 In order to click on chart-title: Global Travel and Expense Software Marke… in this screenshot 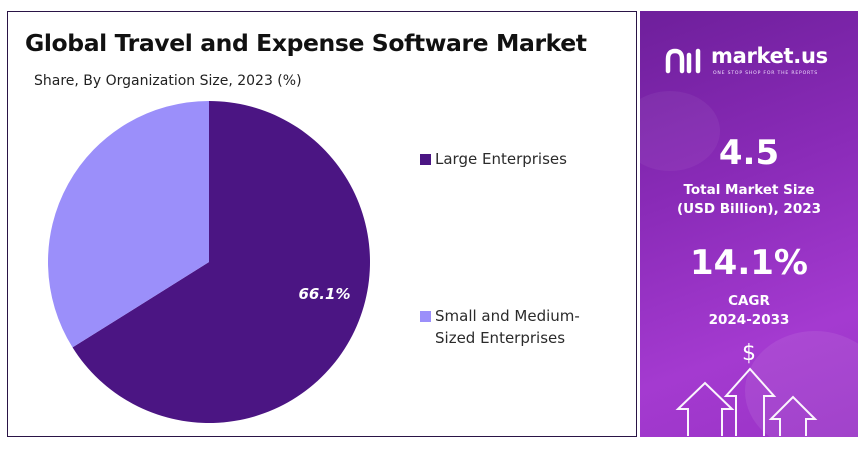, I will do `click(306, 43)`.